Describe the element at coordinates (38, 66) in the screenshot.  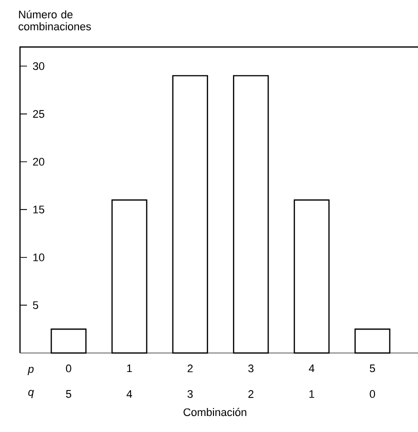
I see `y-tick-label: 30` at that location.